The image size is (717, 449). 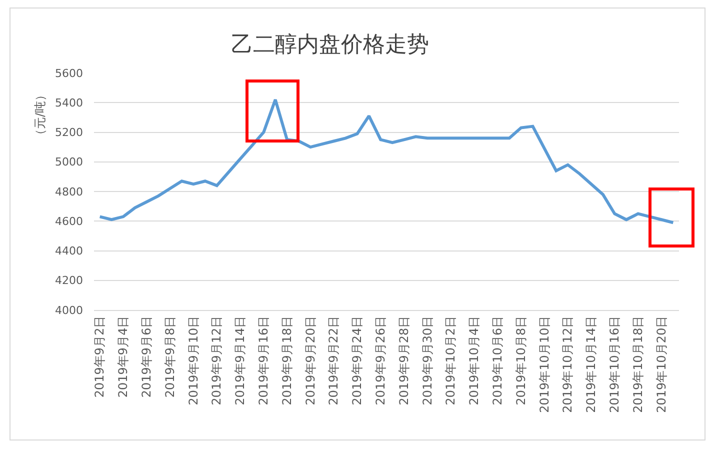 What do you see at coordinates (40, 114) in the screenshot?
I see `y-axis-title: （元/吨）` at bounding box center [40, 114].